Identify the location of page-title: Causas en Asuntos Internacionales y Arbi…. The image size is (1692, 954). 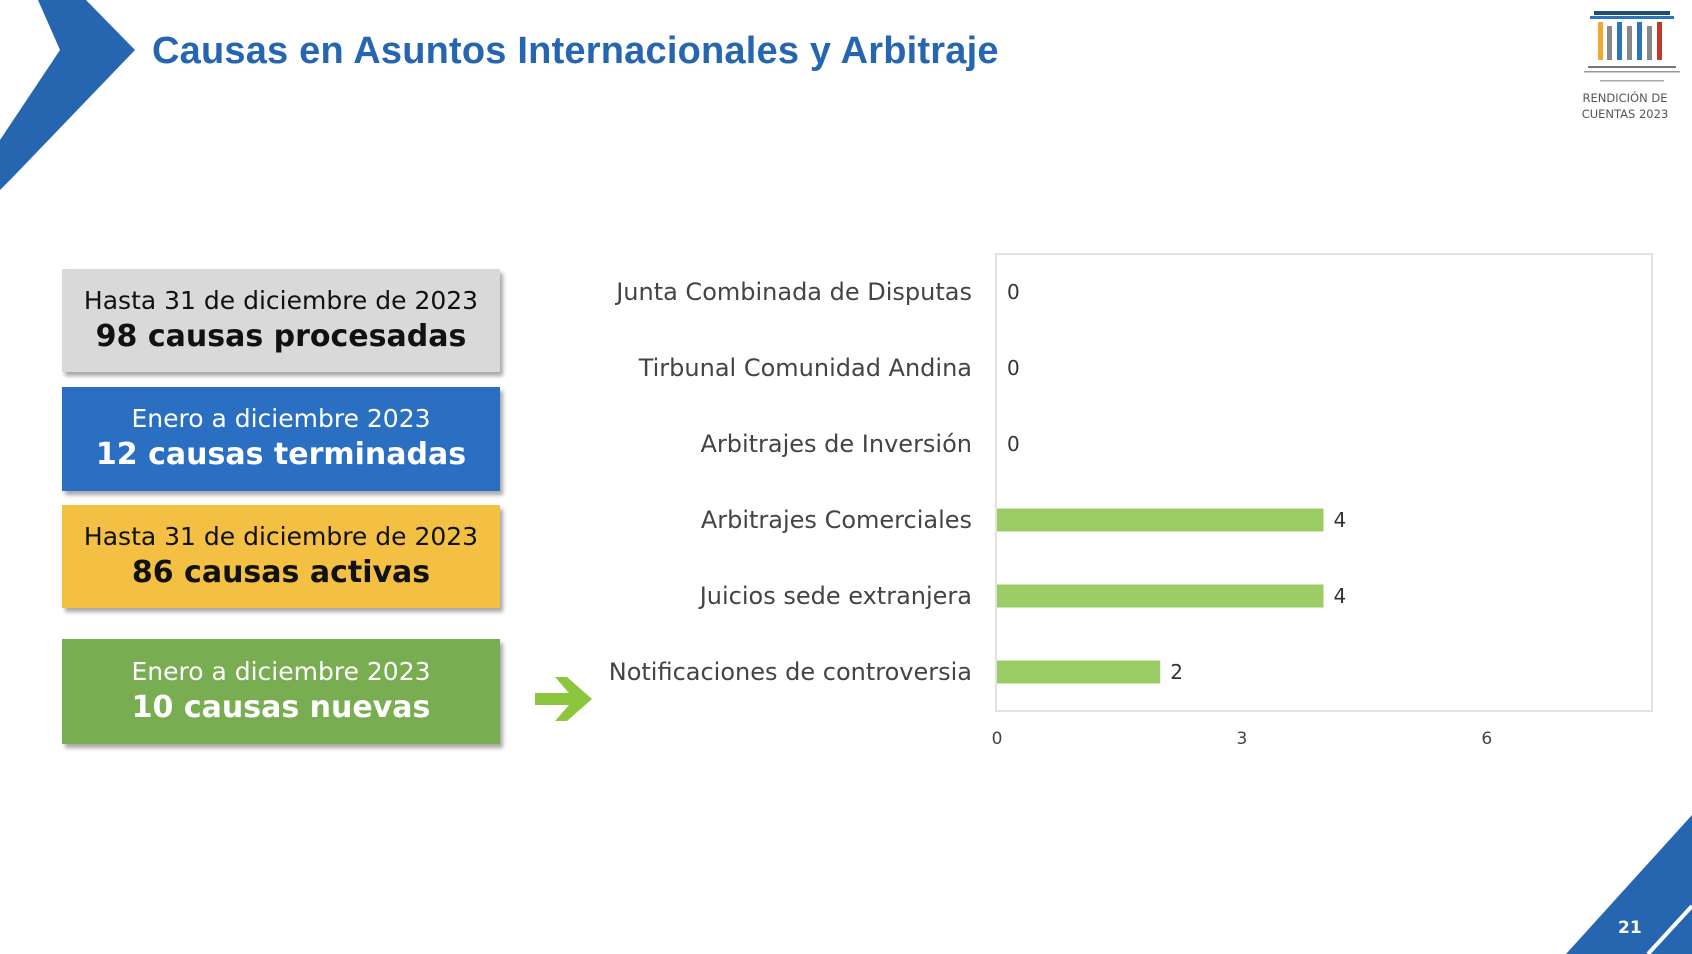
(575, 51).